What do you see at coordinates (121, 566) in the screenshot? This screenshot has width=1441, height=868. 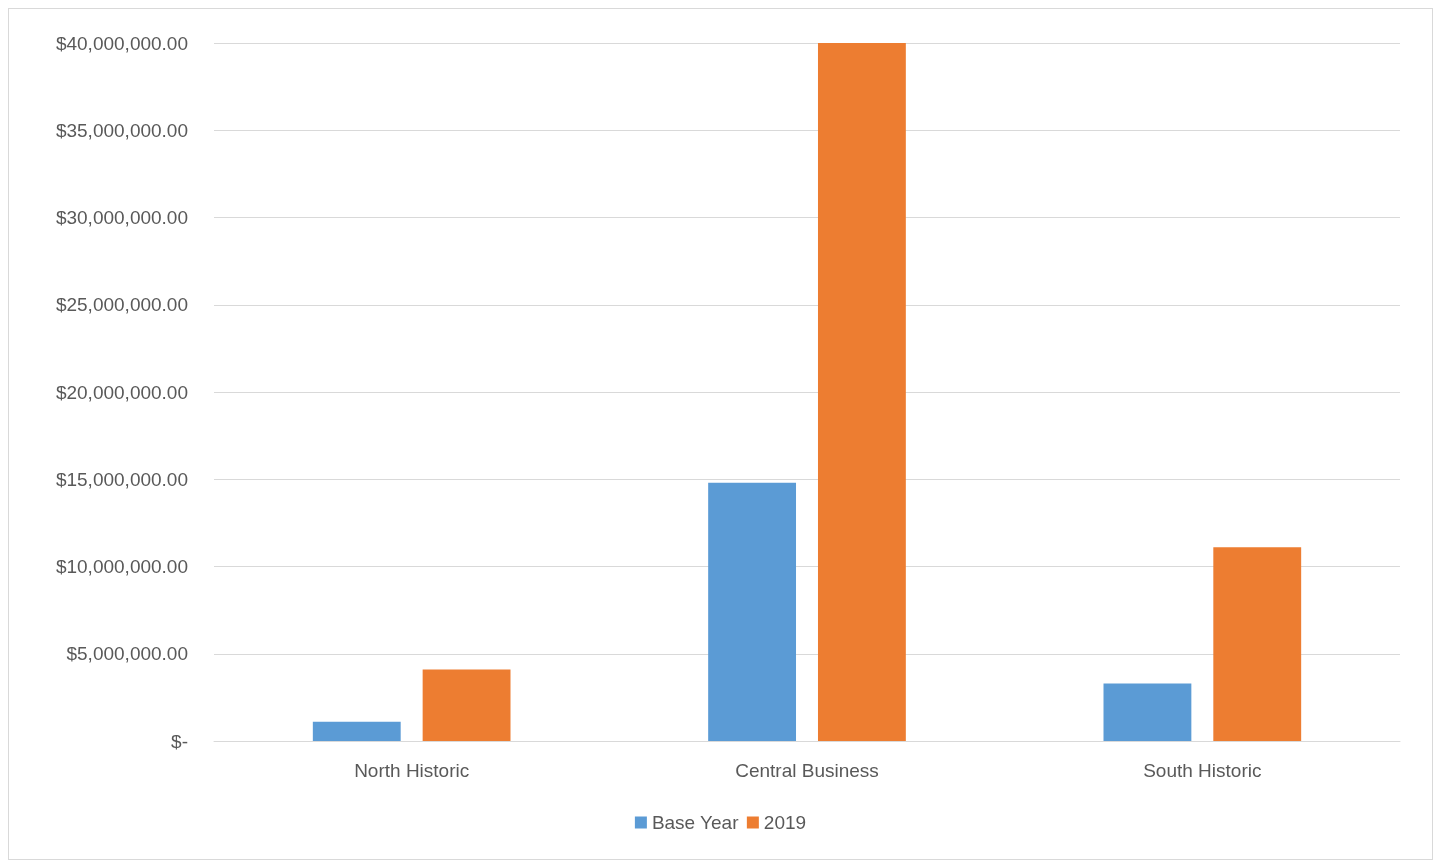 I see `y-tick-label: $10,000,000.00` at bounding box center [121, 566].